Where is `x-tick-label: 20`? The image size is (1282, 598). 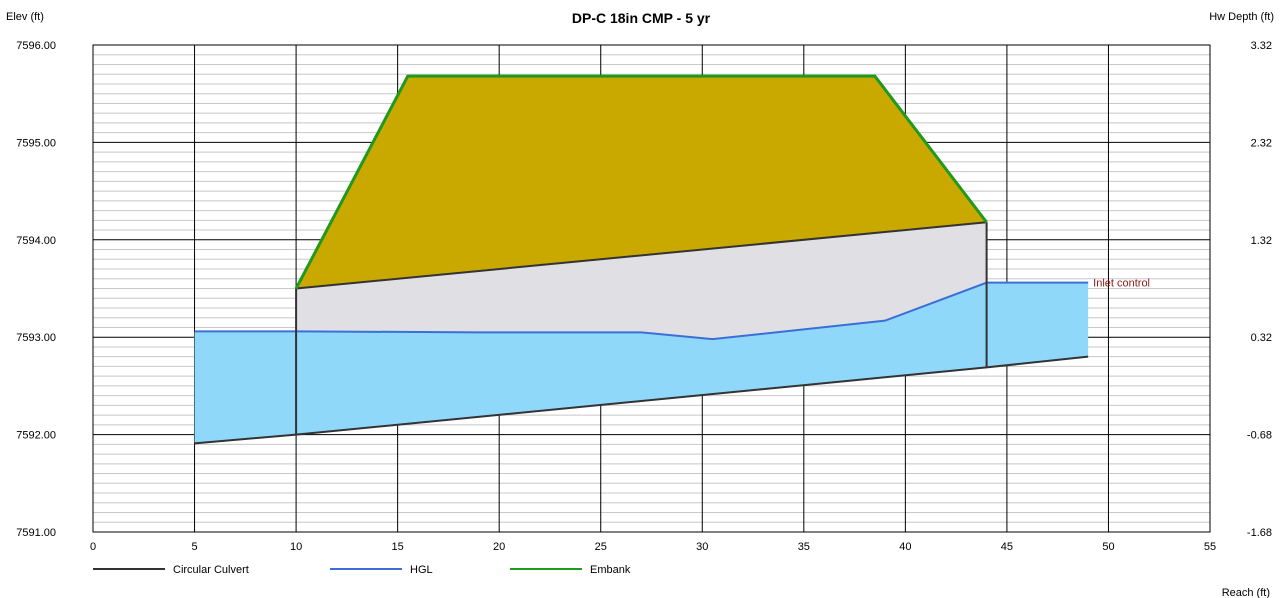 x-tick-label: 20 is located at coordinates (499, 547).